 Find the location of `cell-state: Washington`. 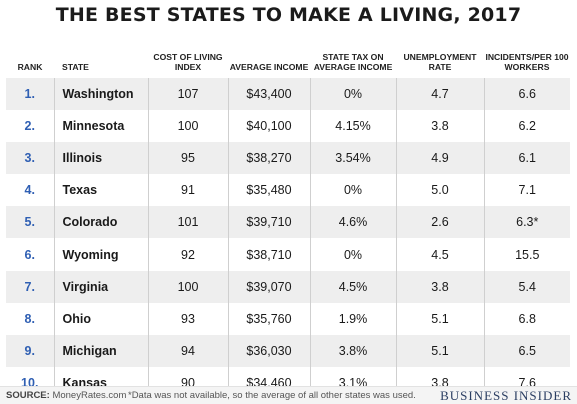

cell-state: Washington is located at coordinates (100, 94).